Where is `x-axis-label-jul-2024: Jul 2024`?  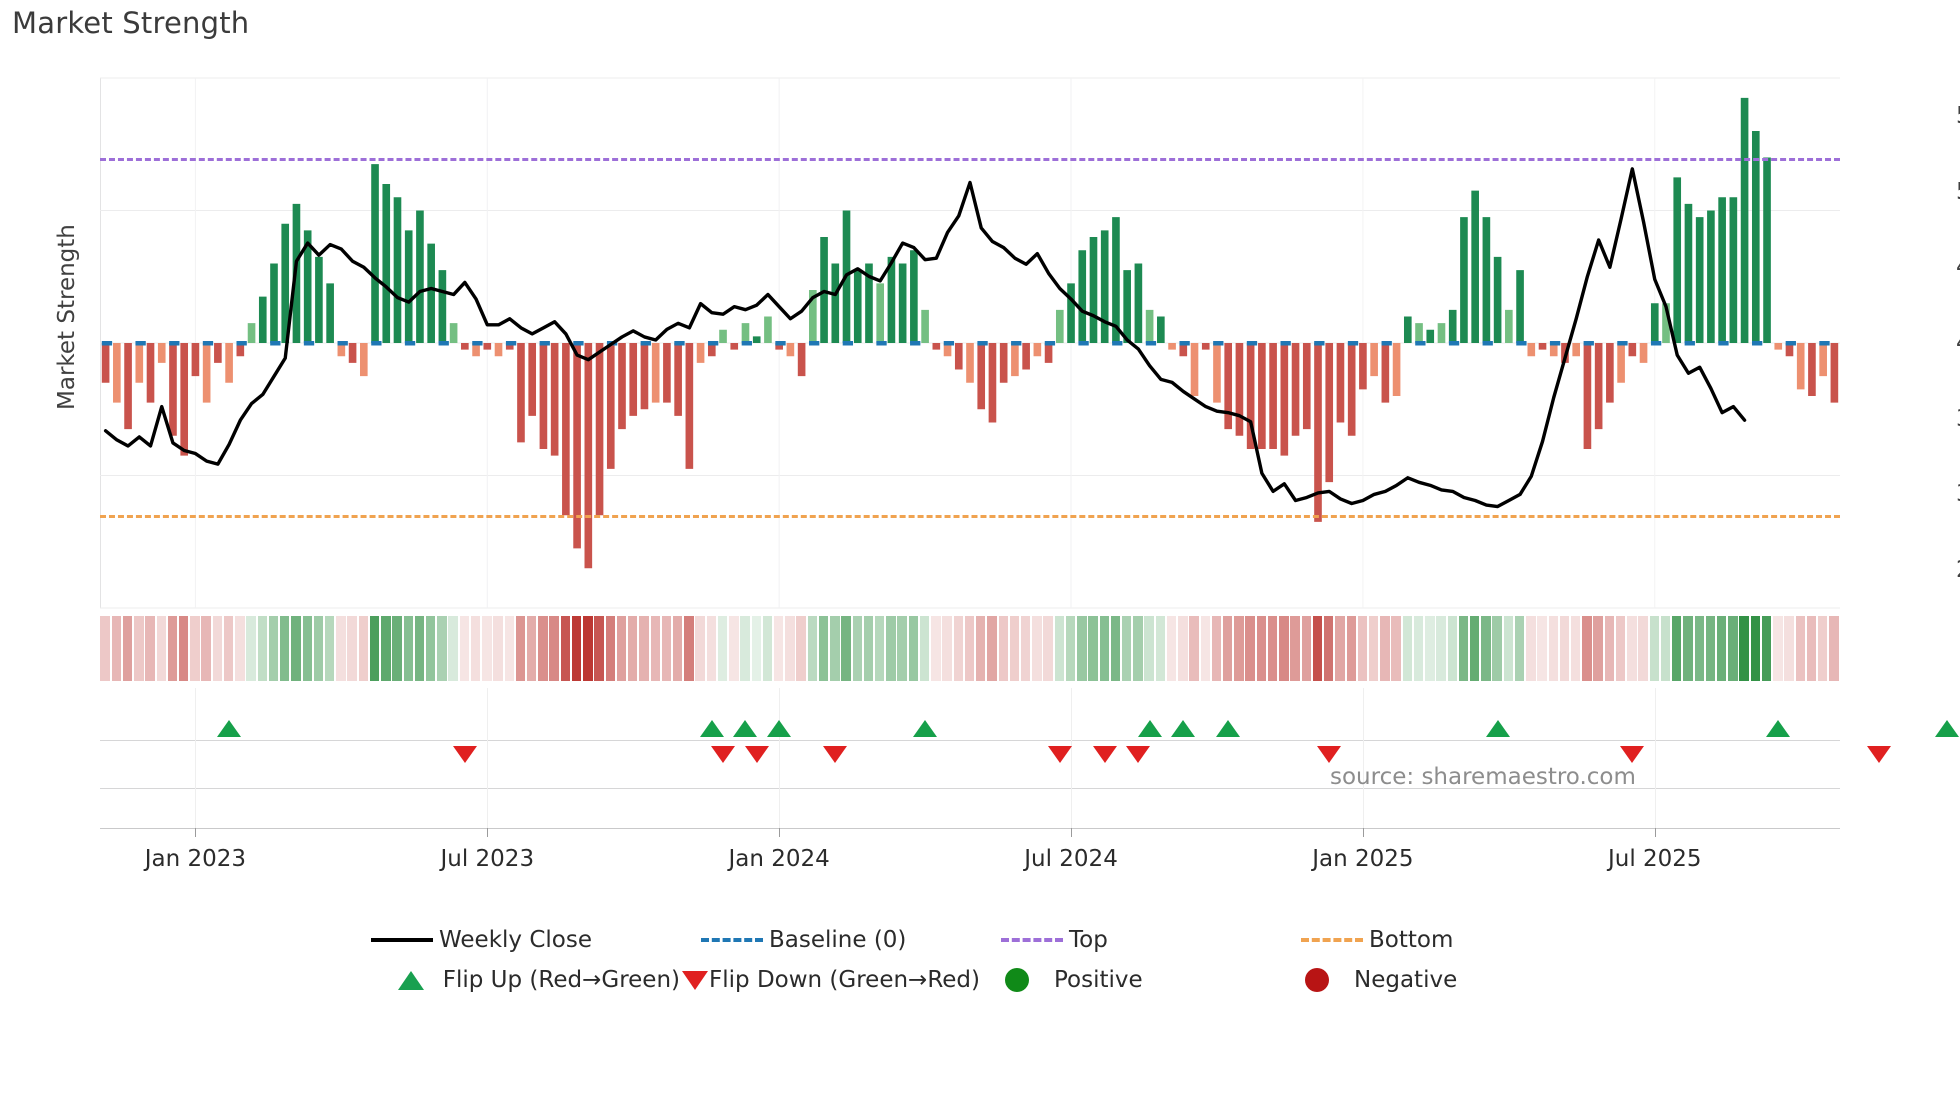
x-axis-label-jul-2024: Jul 2024 is located at coordinates (1071, 859).